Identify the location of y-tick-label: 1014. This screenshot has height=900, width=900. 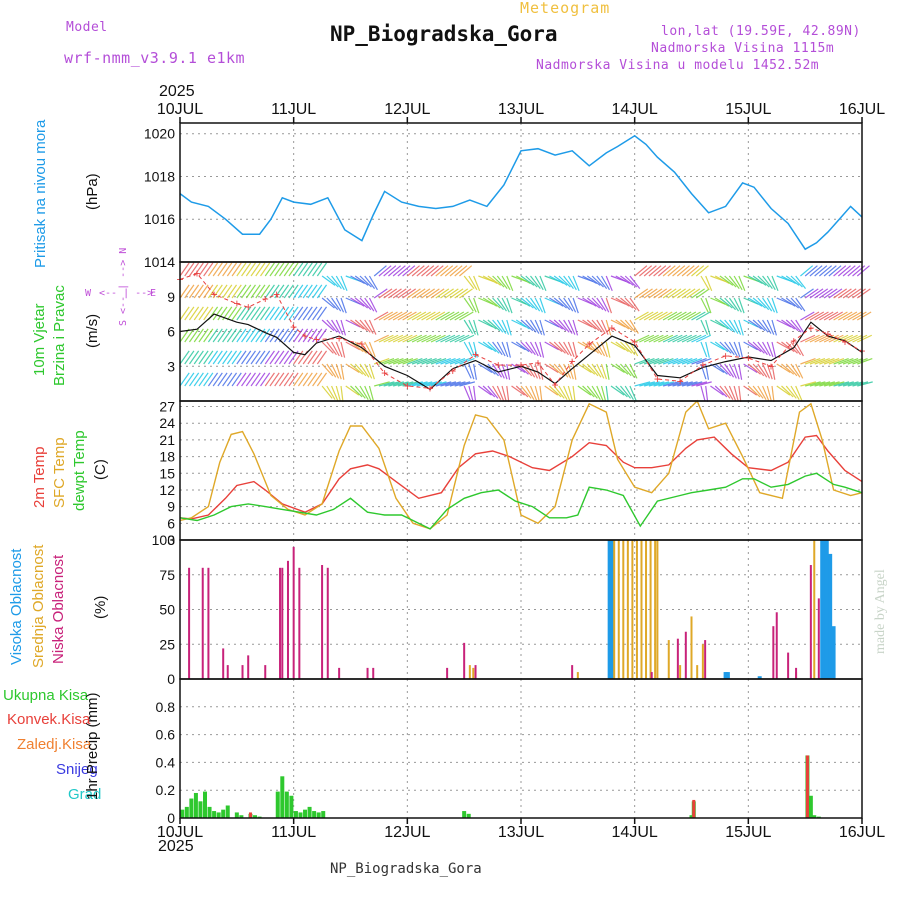
(159, 262).